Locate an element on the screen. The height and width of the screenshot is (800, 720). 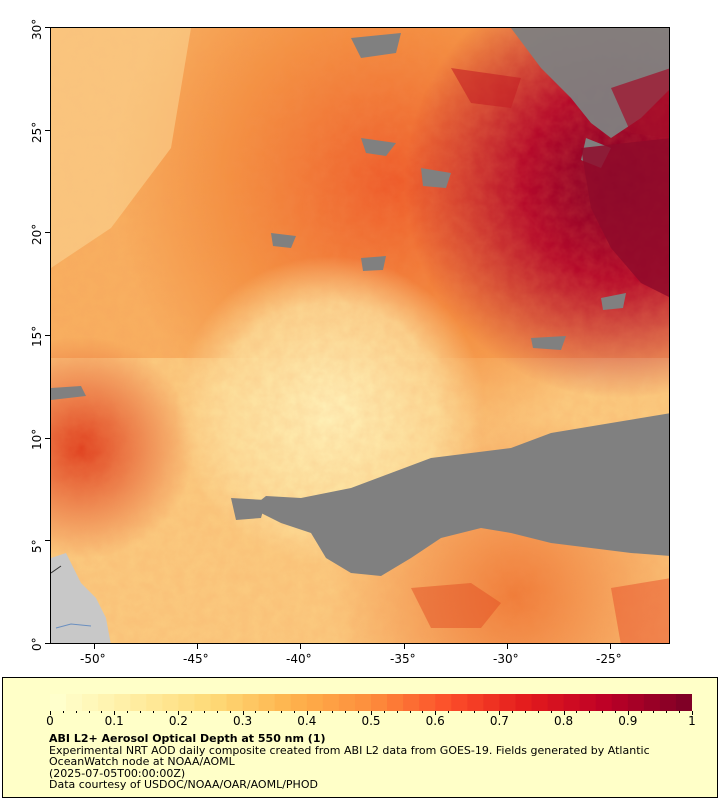
y-tick-label: 5° is located at coordinates (37, 546).